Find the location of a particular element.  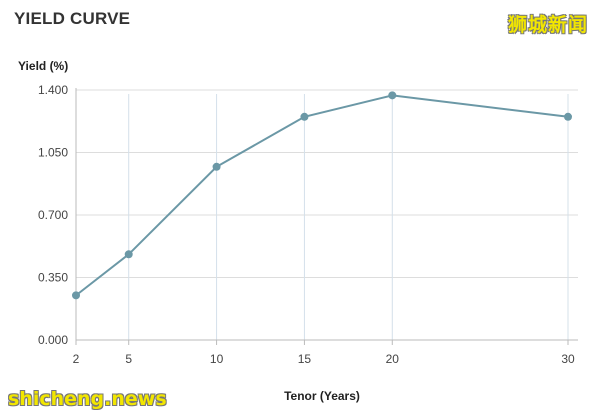

x-tick-label: 30 is located at coordinates (568, 359).